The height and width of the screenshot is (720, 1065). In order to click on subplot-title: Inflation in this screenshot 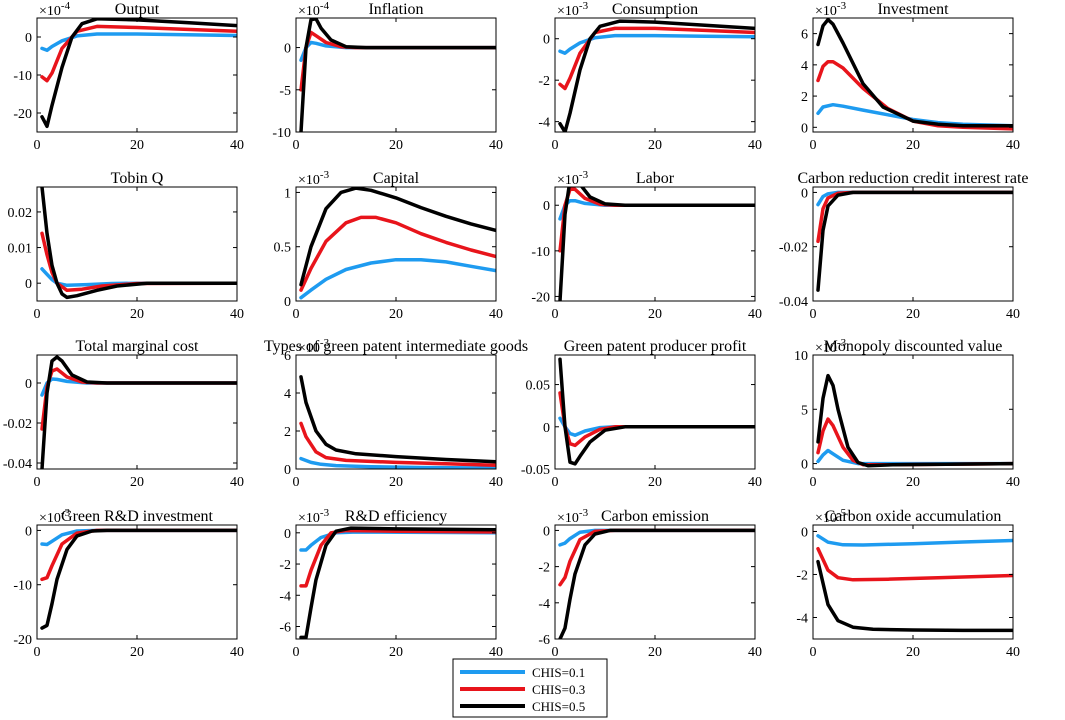, I will do `click(395, 9)`.